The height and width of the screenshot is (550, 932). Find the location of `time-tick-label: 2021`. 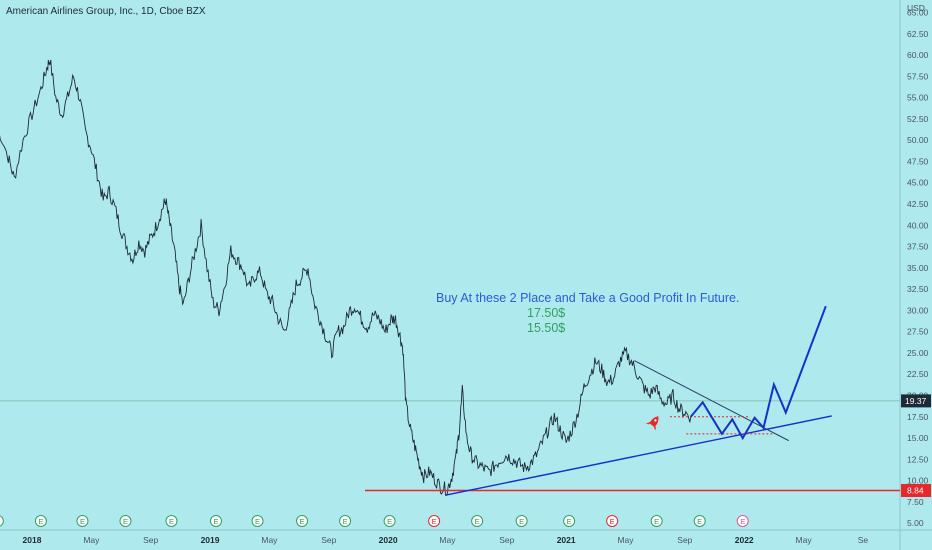

time-tick-label: 2021 is located at coordinates (566, 540).